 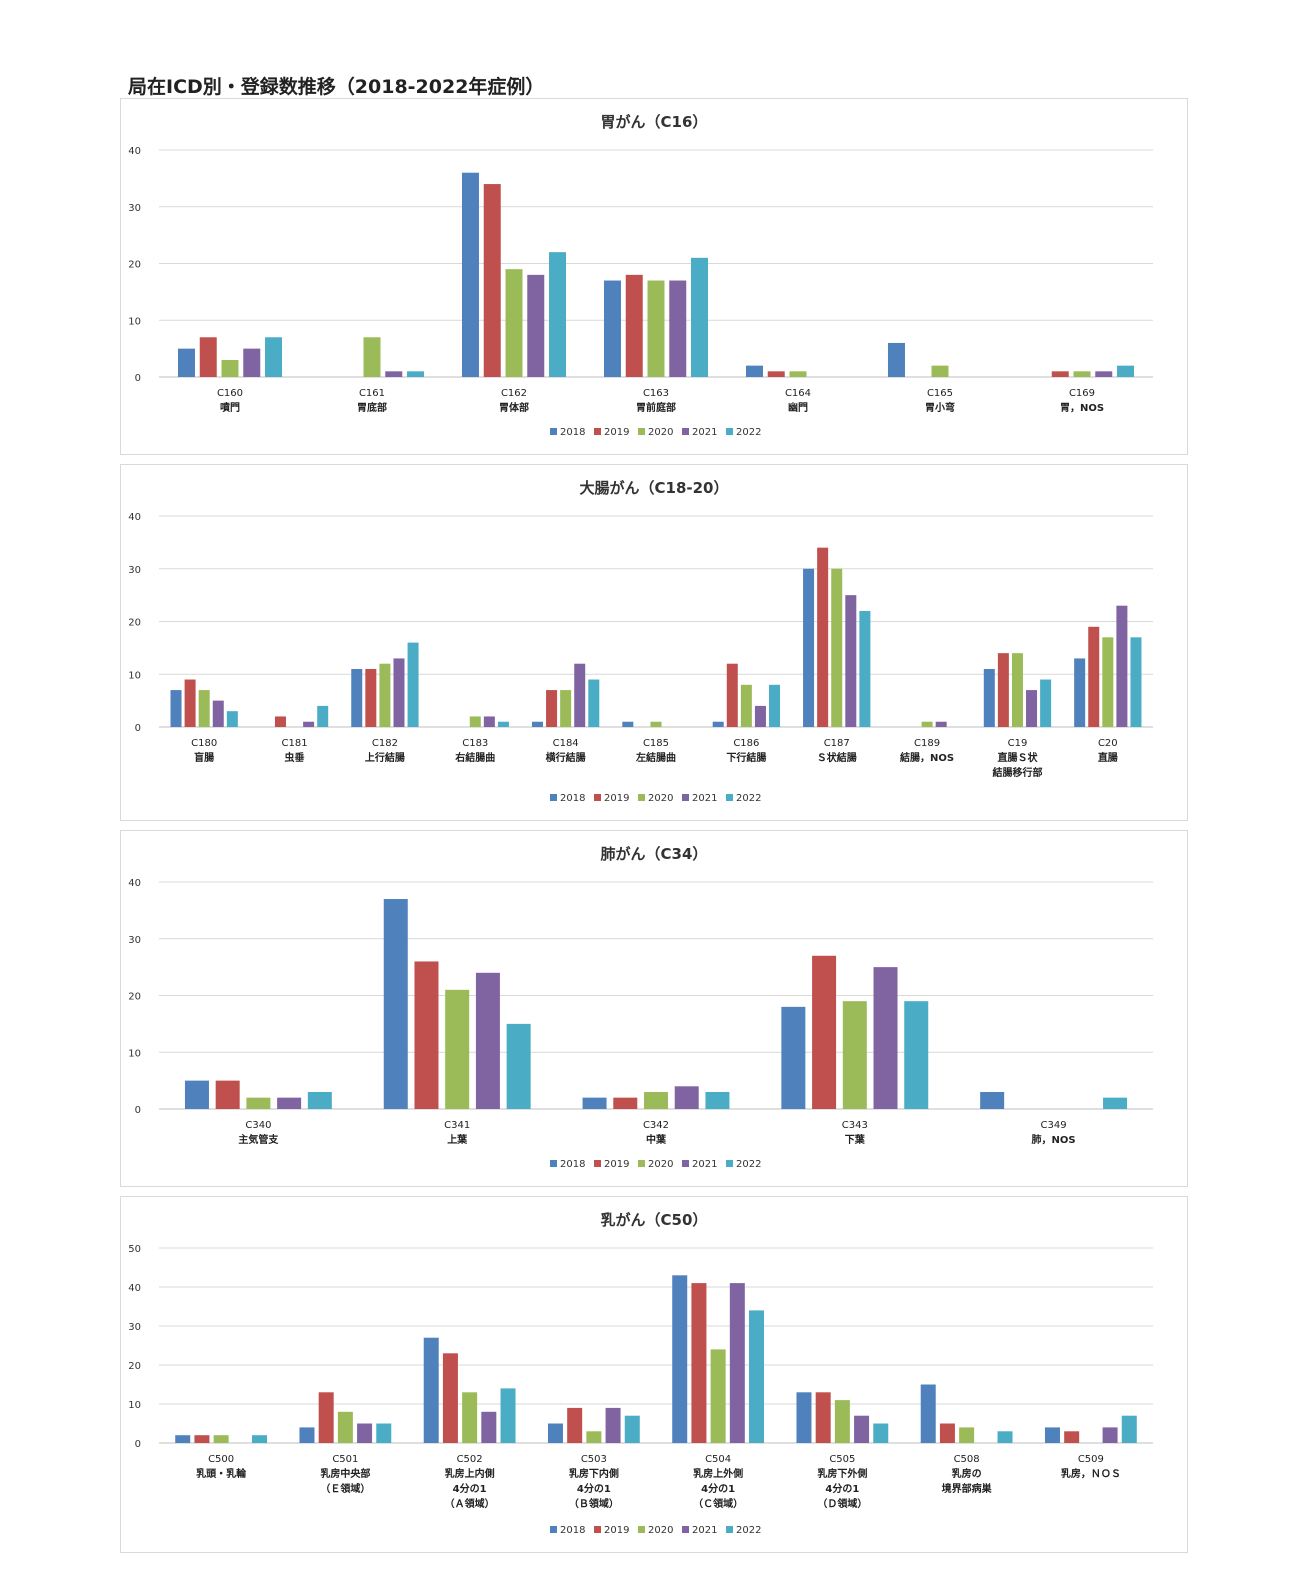 I want to click on bar-colorectal-C186-2019, so click(x=732, y=695).